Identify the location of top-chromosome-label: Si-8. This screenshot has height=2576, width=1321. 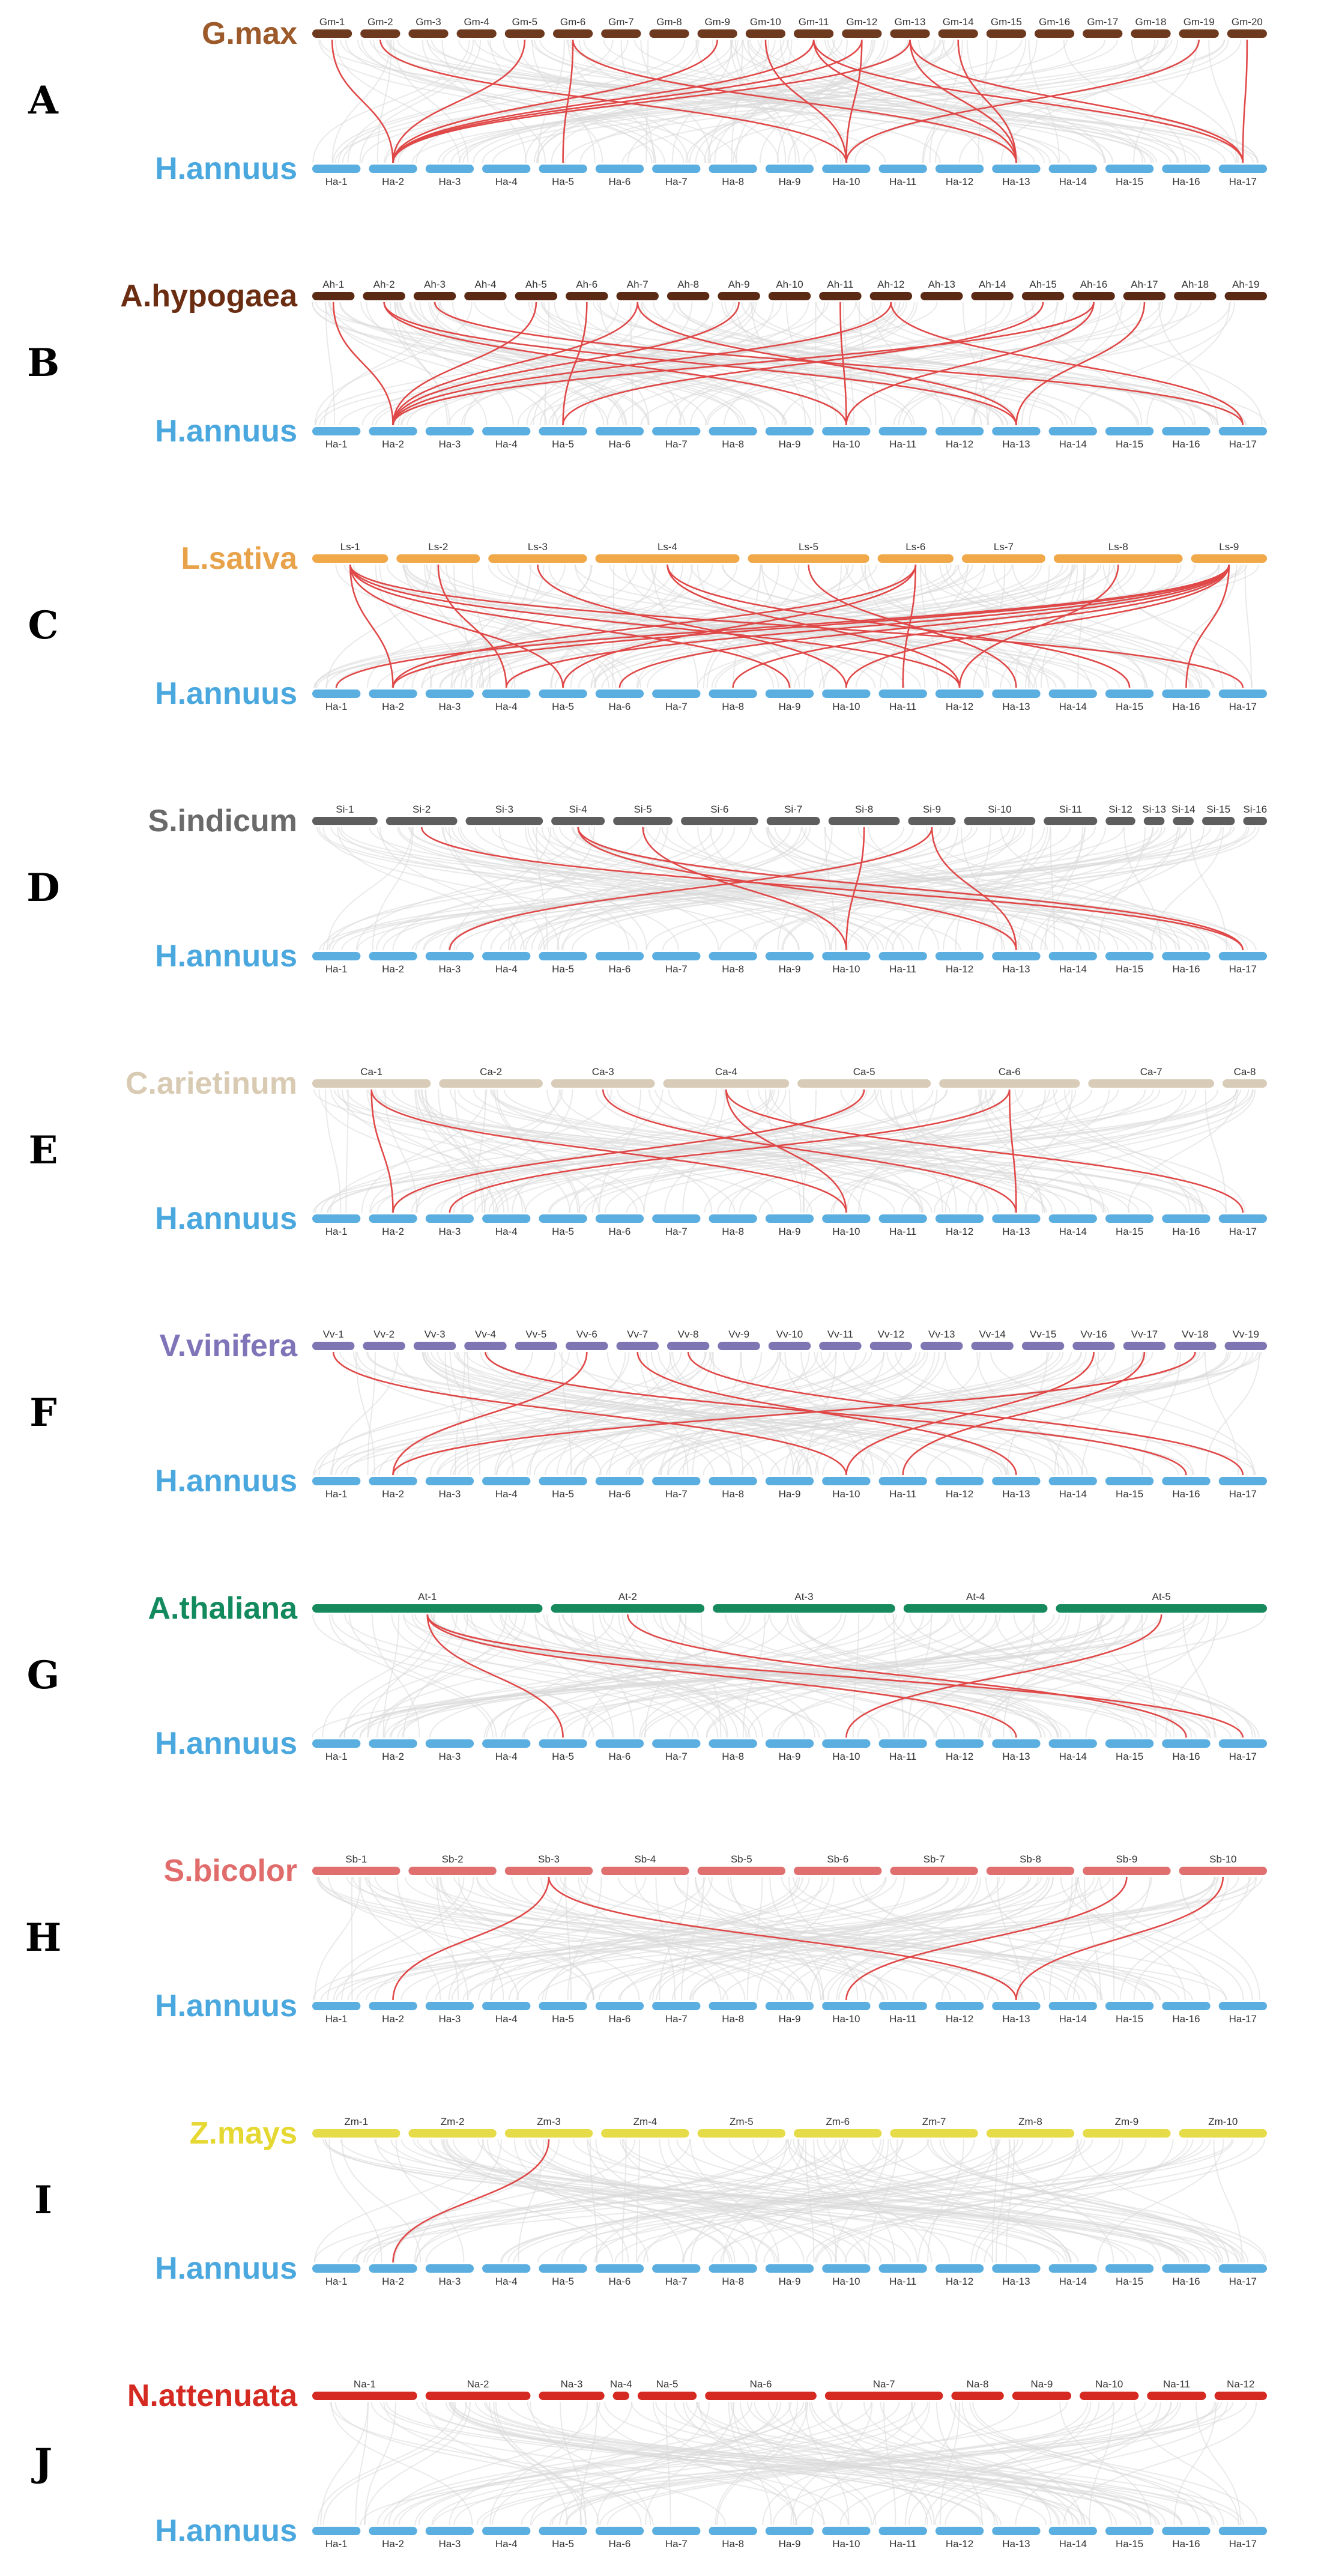
(864, 809).